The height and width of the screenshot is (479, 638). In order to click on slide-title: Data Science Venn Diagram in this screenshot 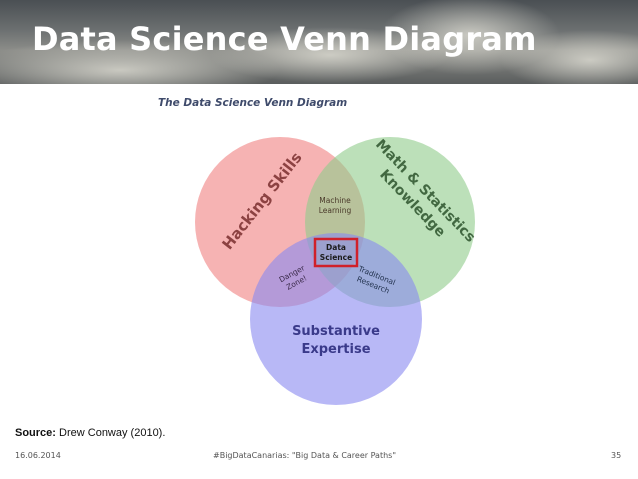, I will do `click(284, 39)`.